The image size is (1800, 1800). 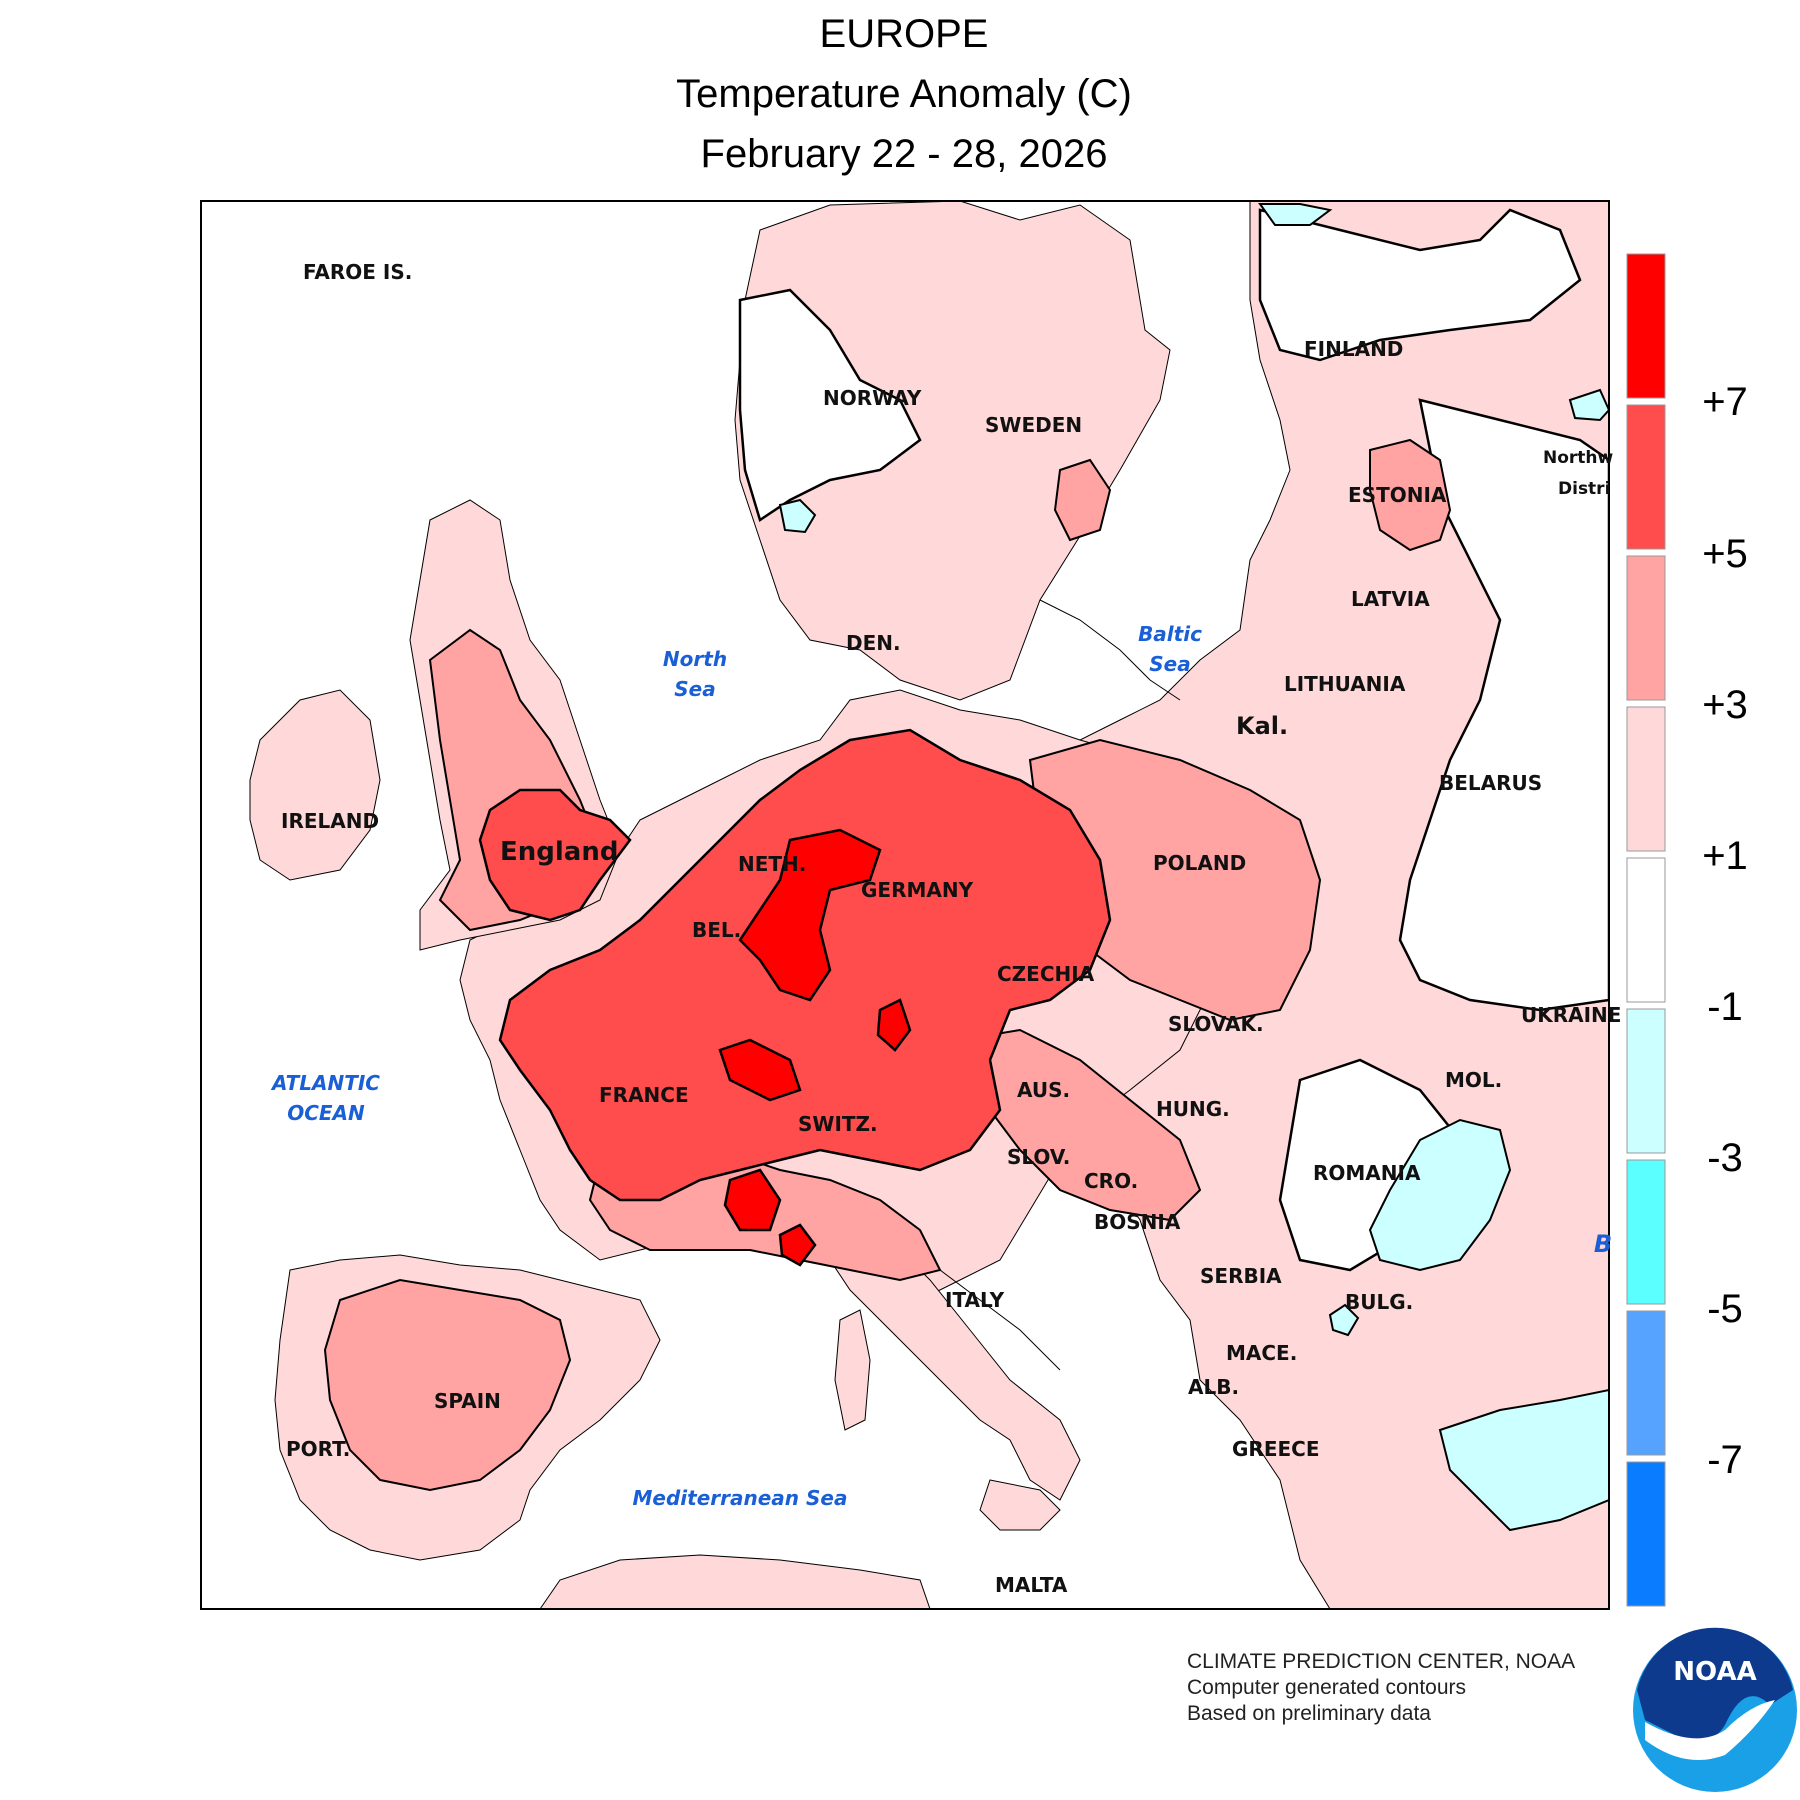 What do you see at coordinates (1000, 1320) in the screenshot?
I see `coast-adriatic` at bounding box center [1000, 1320].